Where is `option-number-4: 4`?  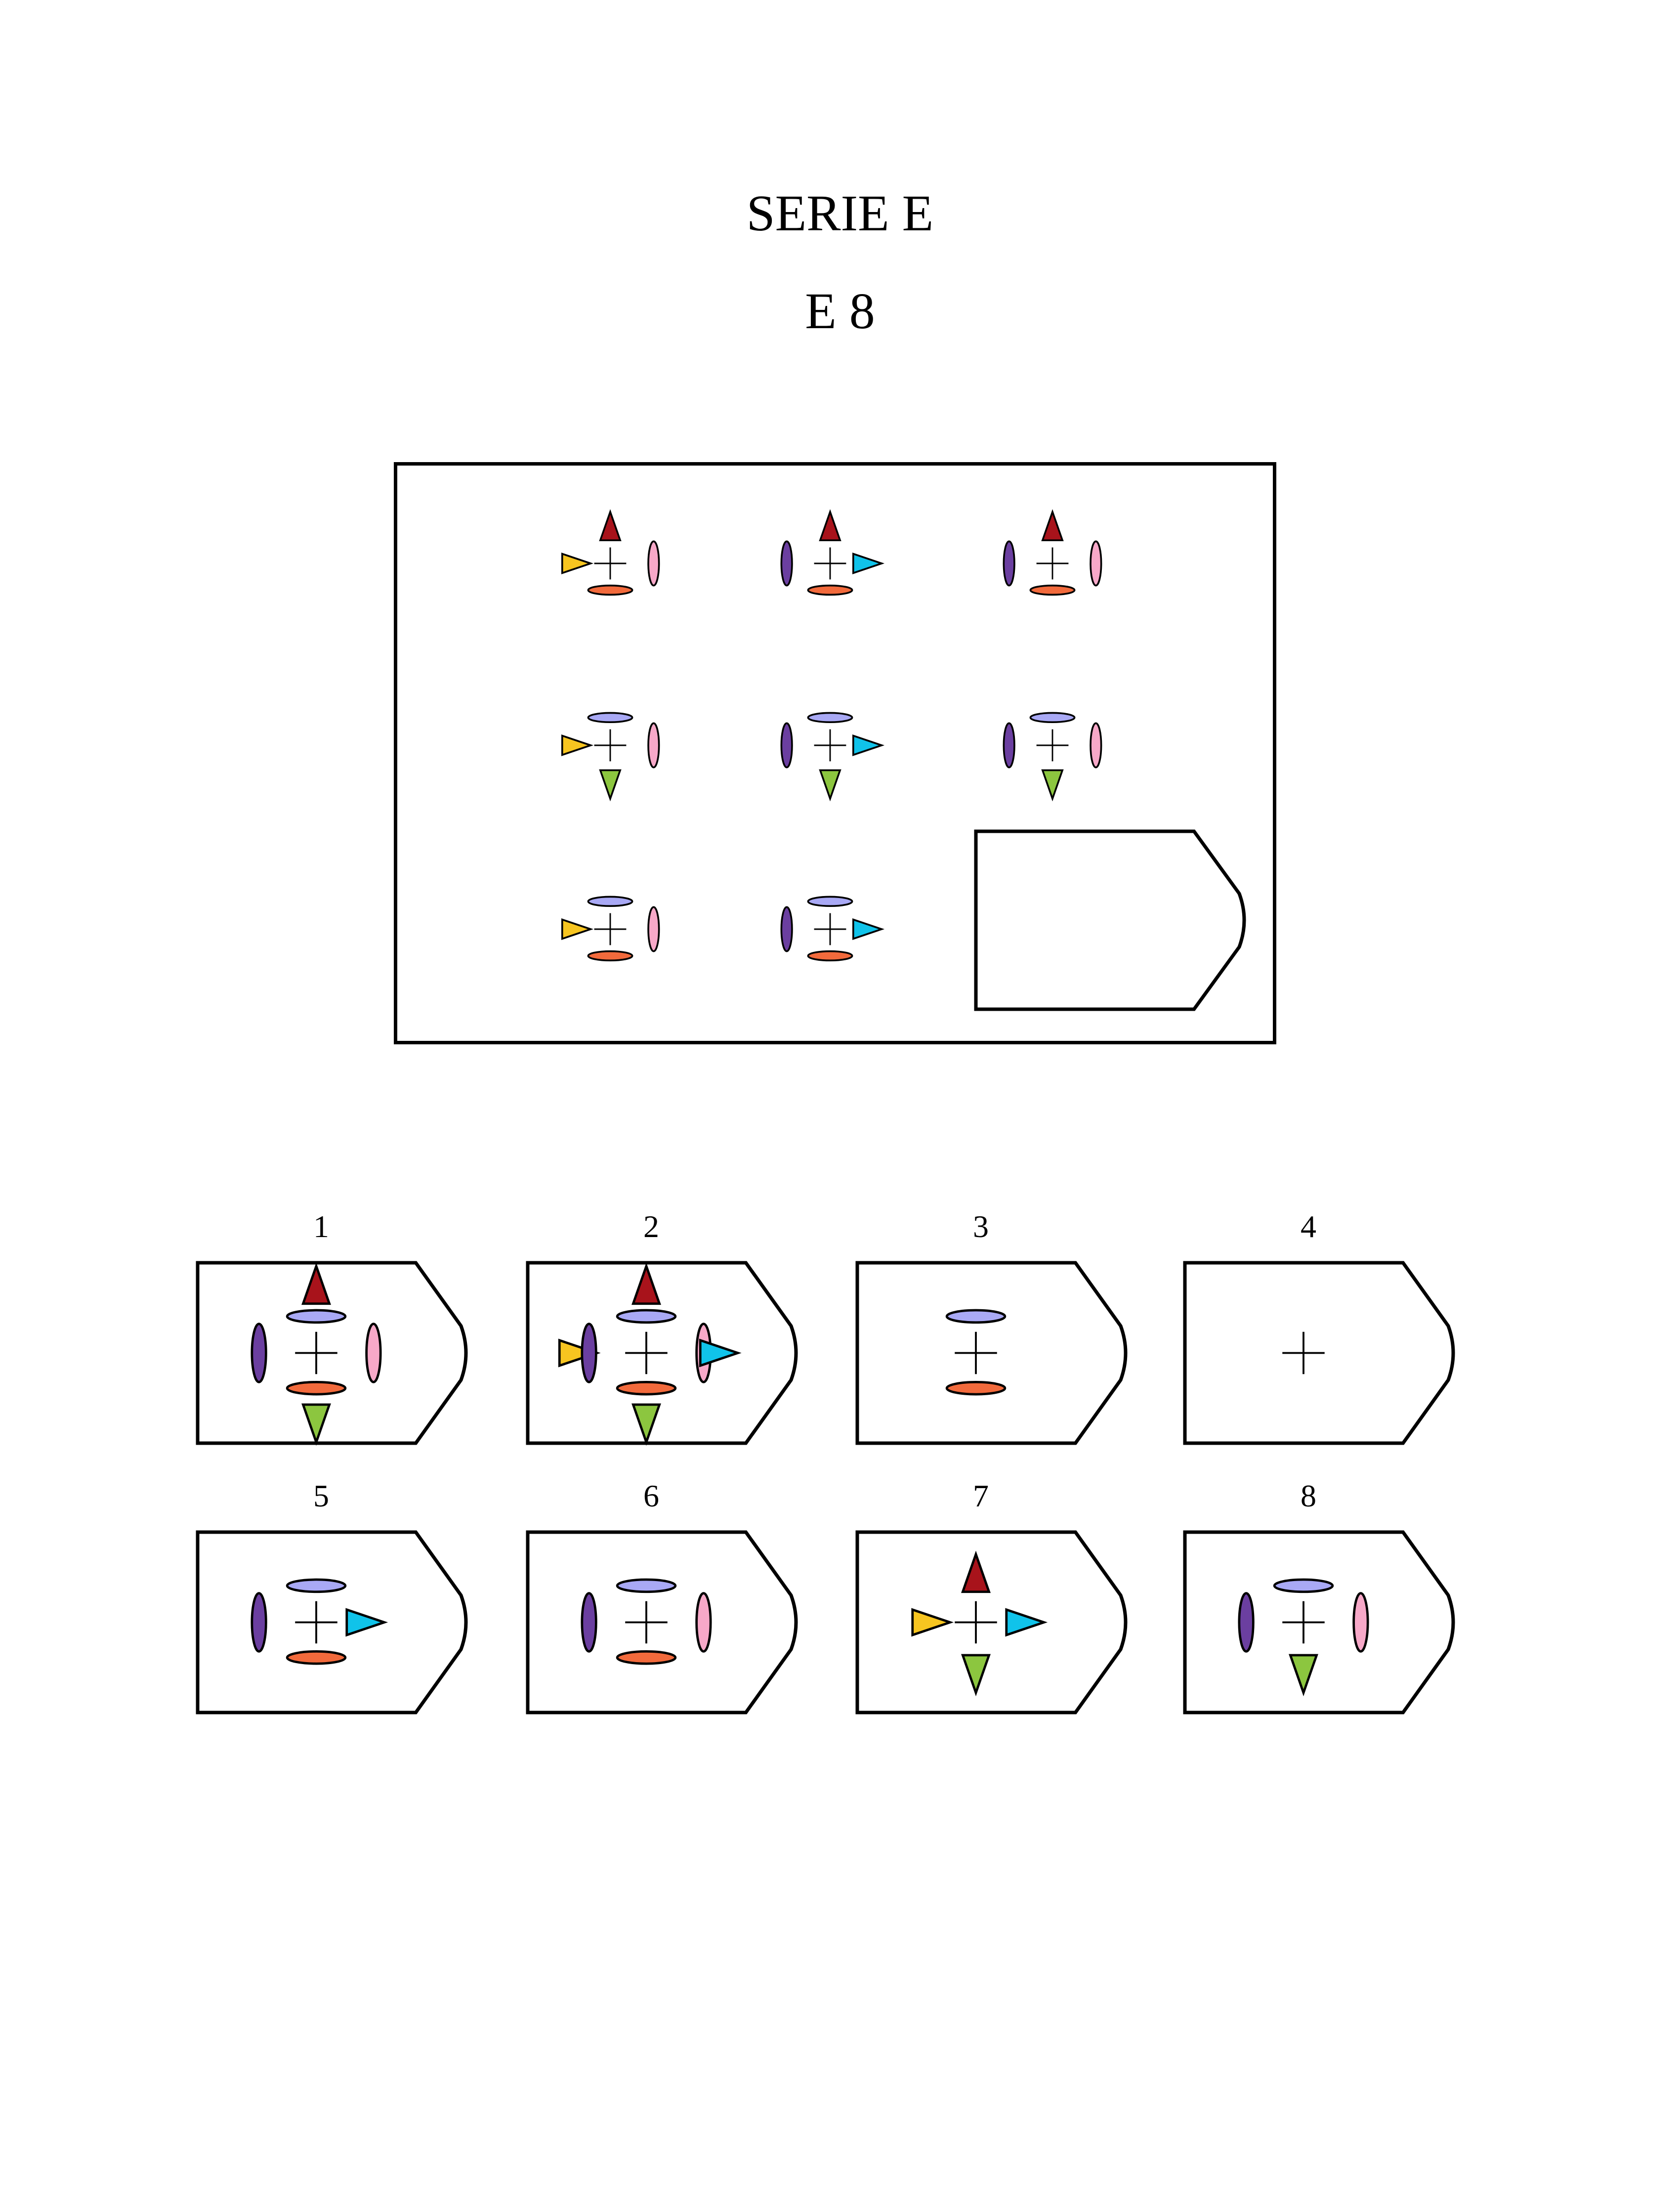
option-number-4: 4 is located at coordinates (1308, 1226).